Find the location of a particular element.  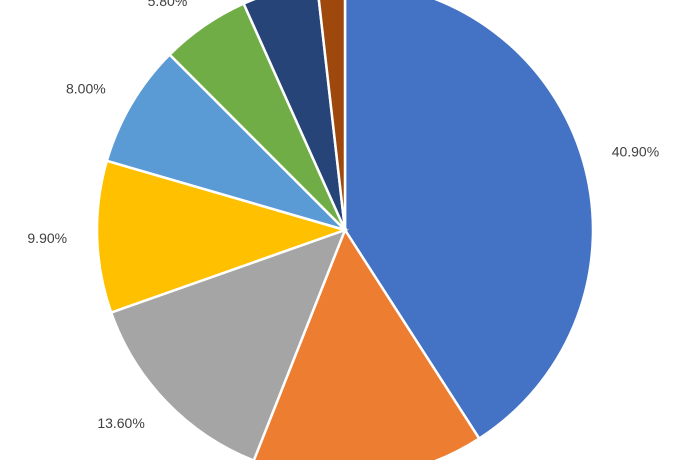

data-label-0: 40.90% is located at coordinates (635, 152).